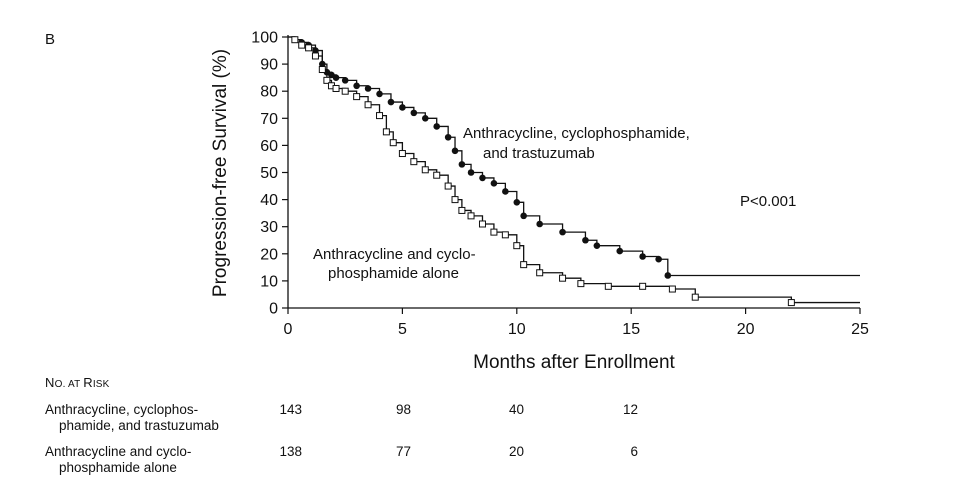  I want to click on y-axis-label: Progression-free Survival (%), so click(220, 173).